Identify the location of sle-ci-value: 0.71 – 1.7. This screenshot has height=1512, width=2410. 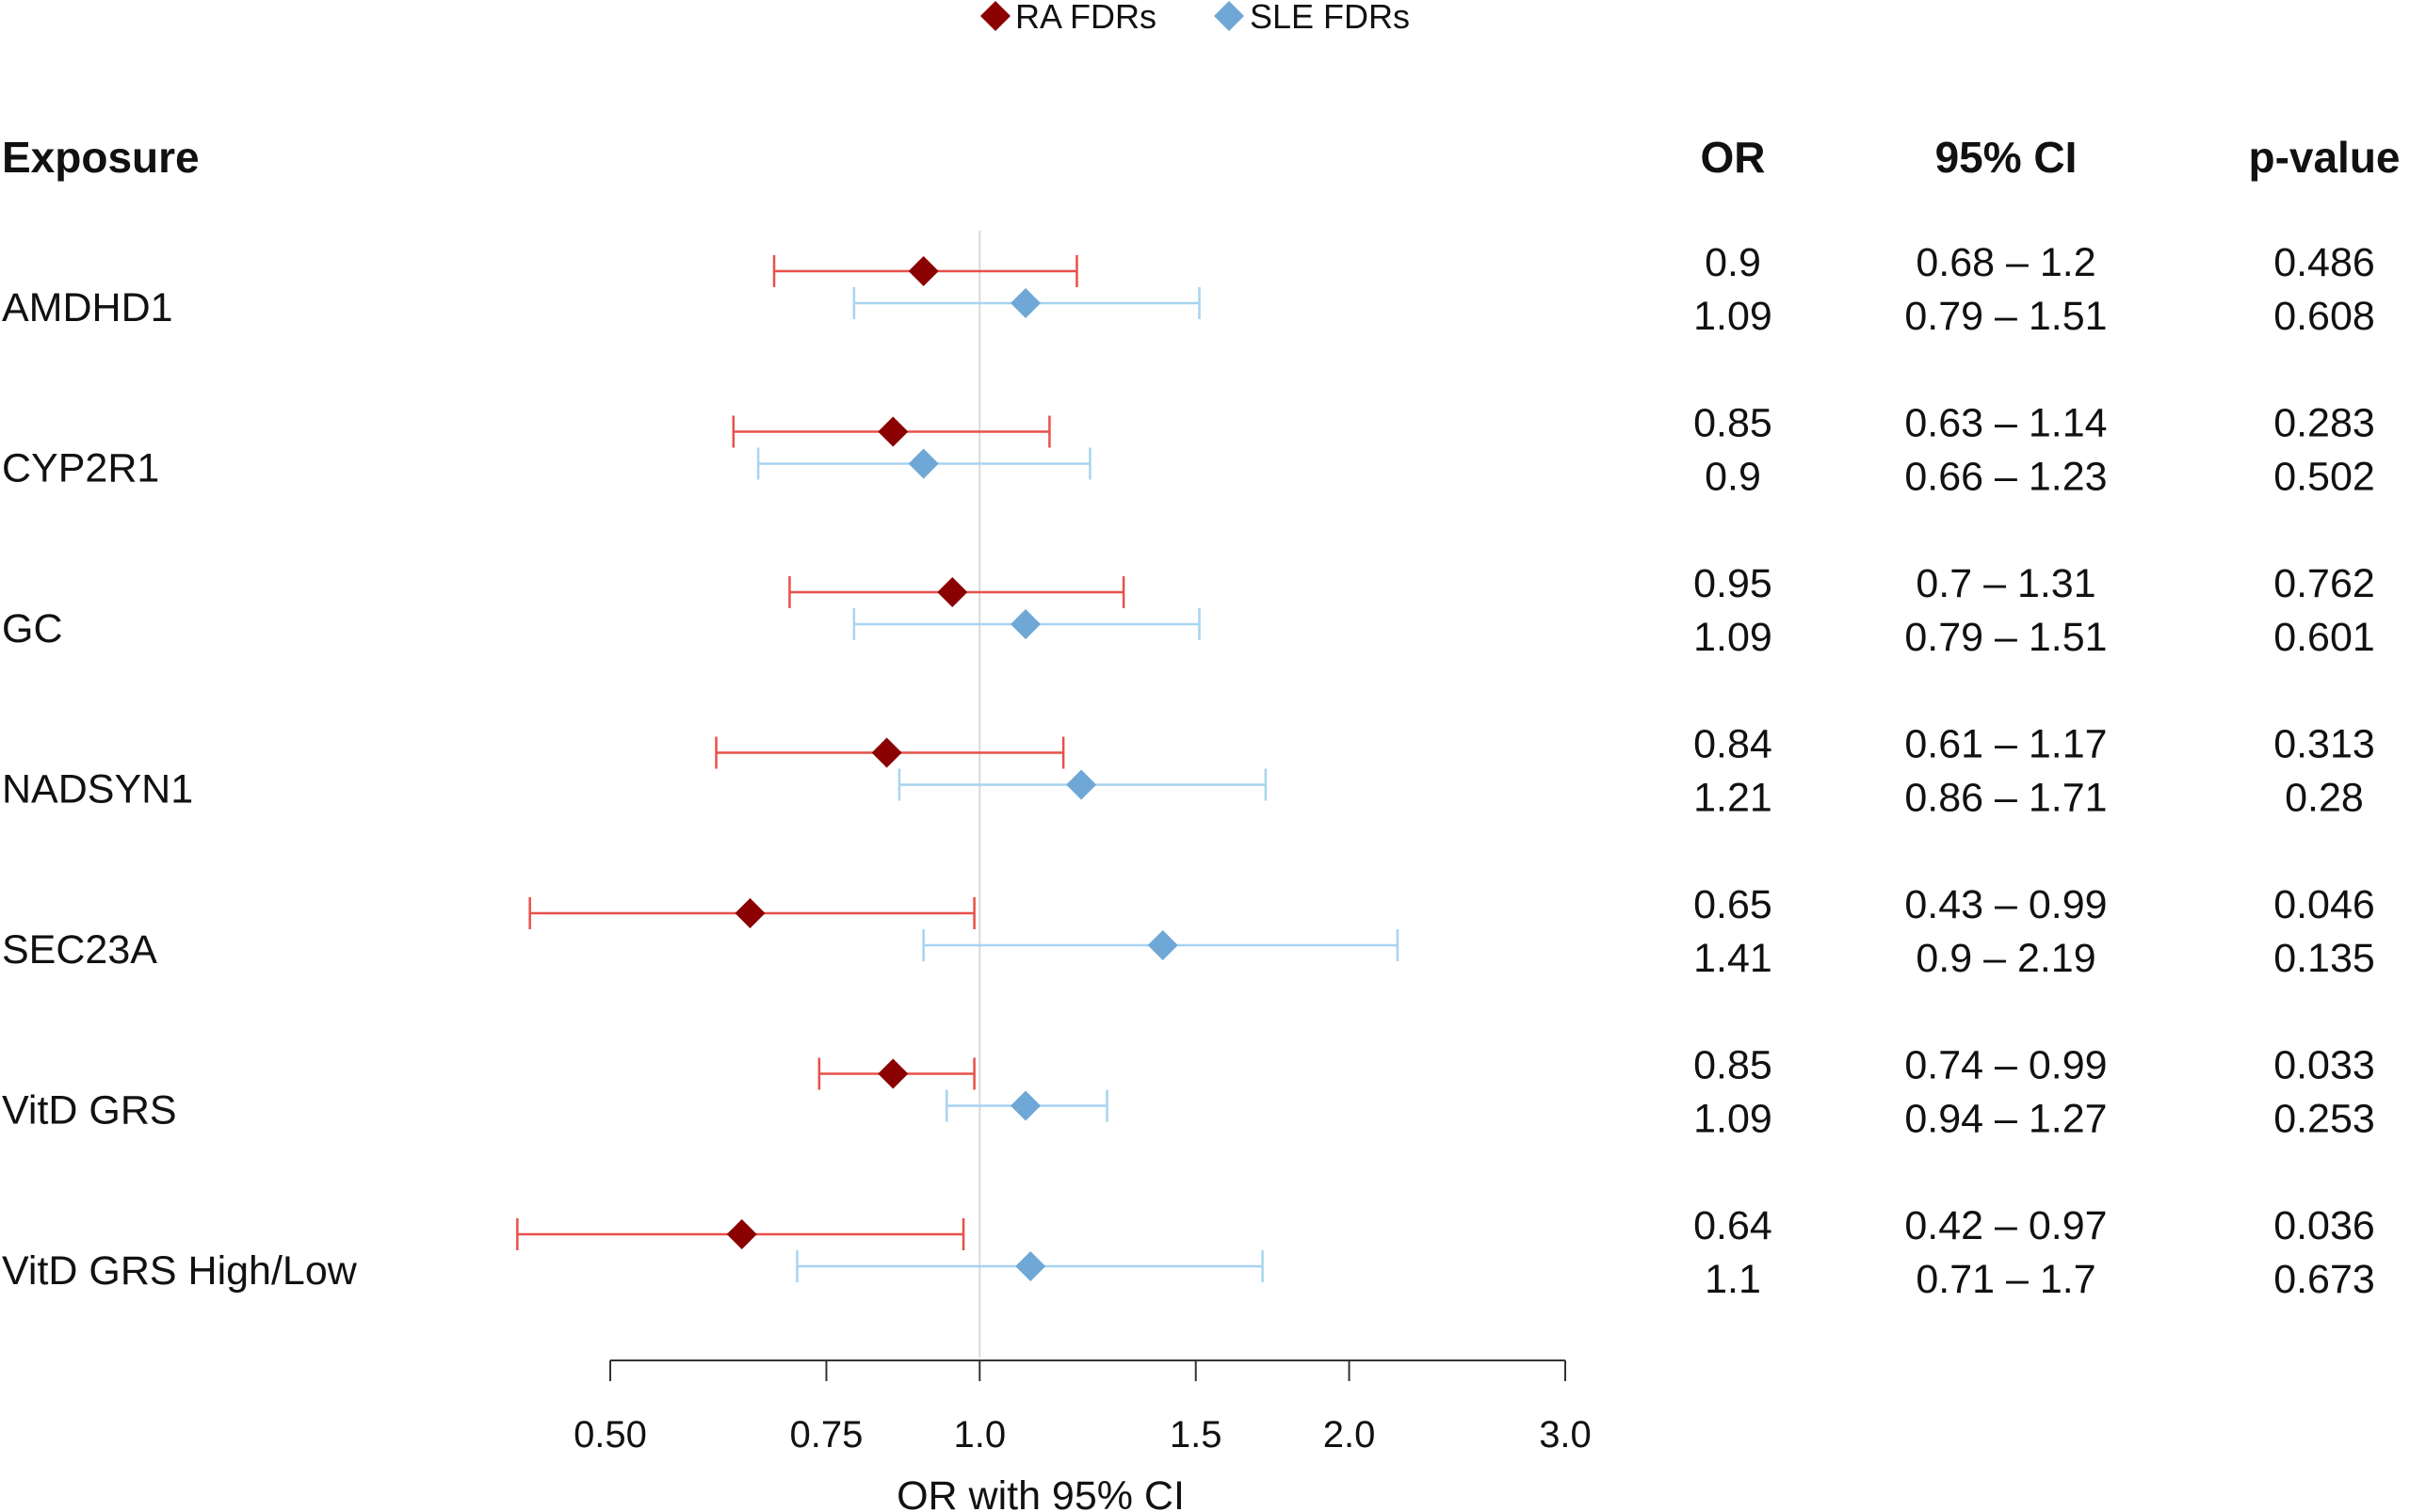
(2005, 1279).